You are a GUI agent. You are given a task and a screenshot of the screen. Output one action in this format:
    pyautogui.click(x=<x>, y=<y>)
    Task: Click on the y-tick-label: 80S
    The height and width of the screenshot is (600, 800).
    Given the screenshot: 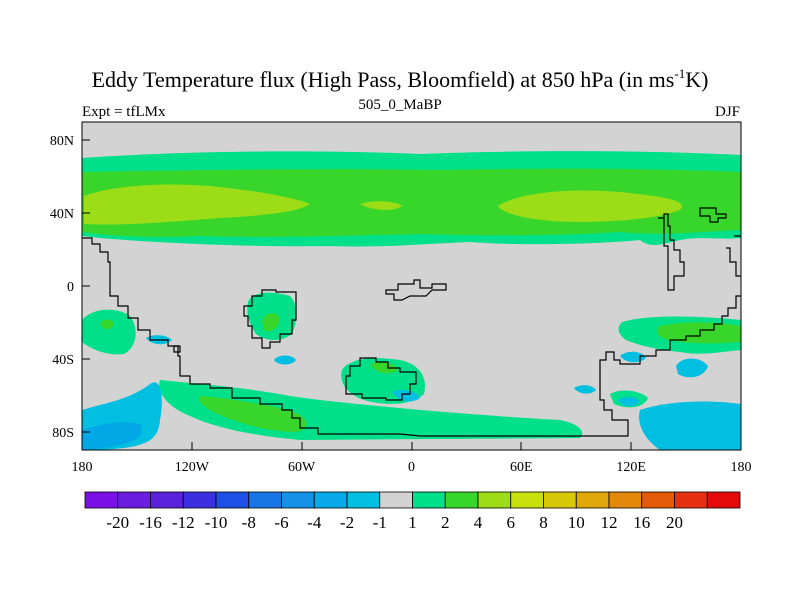 What is the action you would take?
    pyautogui.click(x=63, y=433)
    